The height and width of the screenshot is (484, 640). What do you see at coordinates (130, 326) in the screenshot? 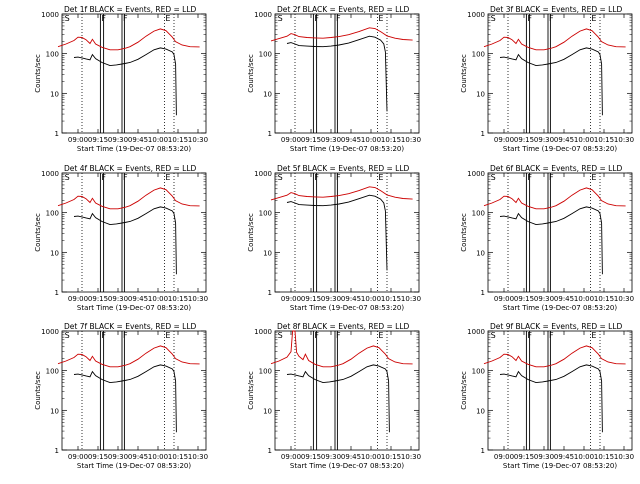
I see `panel-title: Det 7f BLACK = Events, RED = LLD` at bounding box center [130, 326].